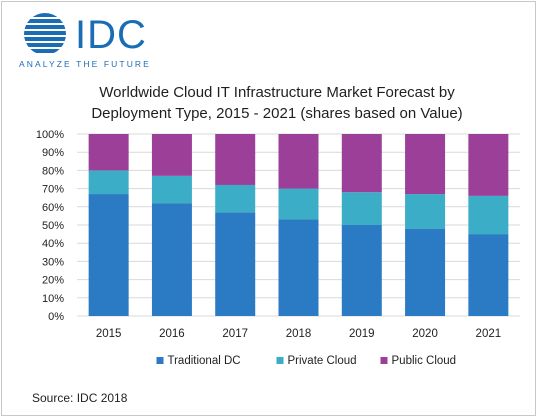 The height and width of the screenshot is (419, 539). What do you see at coordinates (204, 361) in the screenshot?
I see `legend-label: Traditional DC` at bounding box center [204, 361].